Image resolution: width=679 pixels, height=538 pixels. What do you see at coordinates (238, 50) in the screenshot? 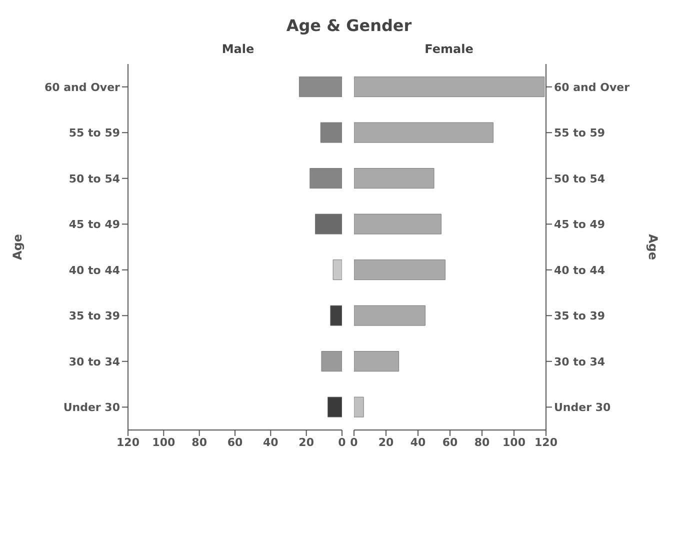
I see `chart-subtitle: Male` at bounding box center [238, 50].